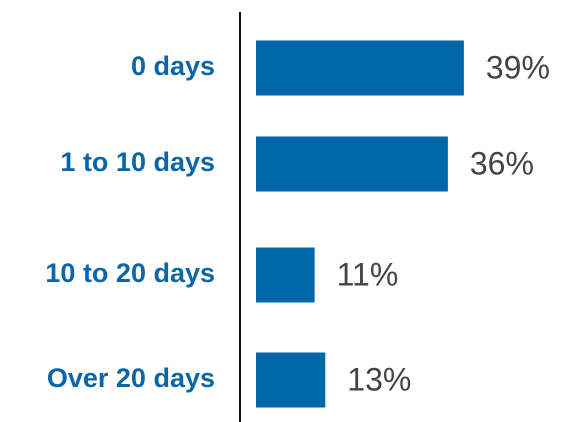 The image size is (563, 422). I want to click on category-label: Over 20 days, so click(131, 378).